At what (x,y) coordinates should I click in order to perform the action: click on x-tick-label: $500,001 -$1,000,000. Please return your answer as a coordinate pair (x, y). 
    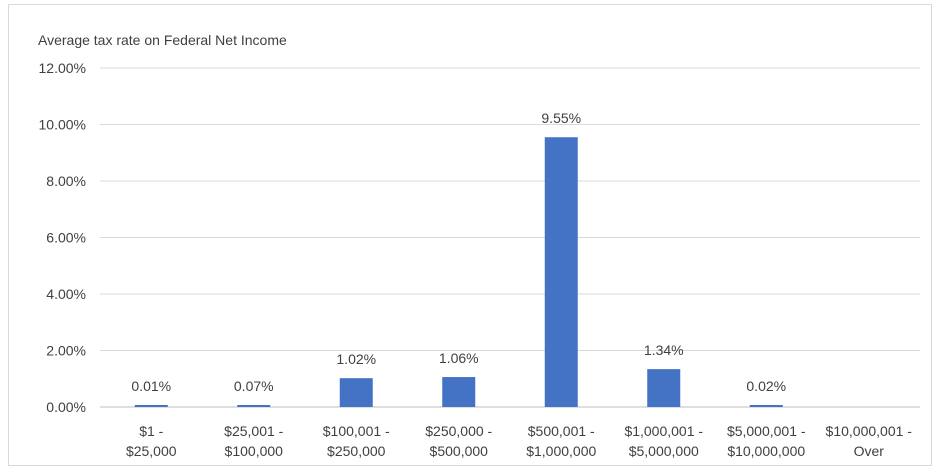
    Looking at the image, I should click on (561, 441).